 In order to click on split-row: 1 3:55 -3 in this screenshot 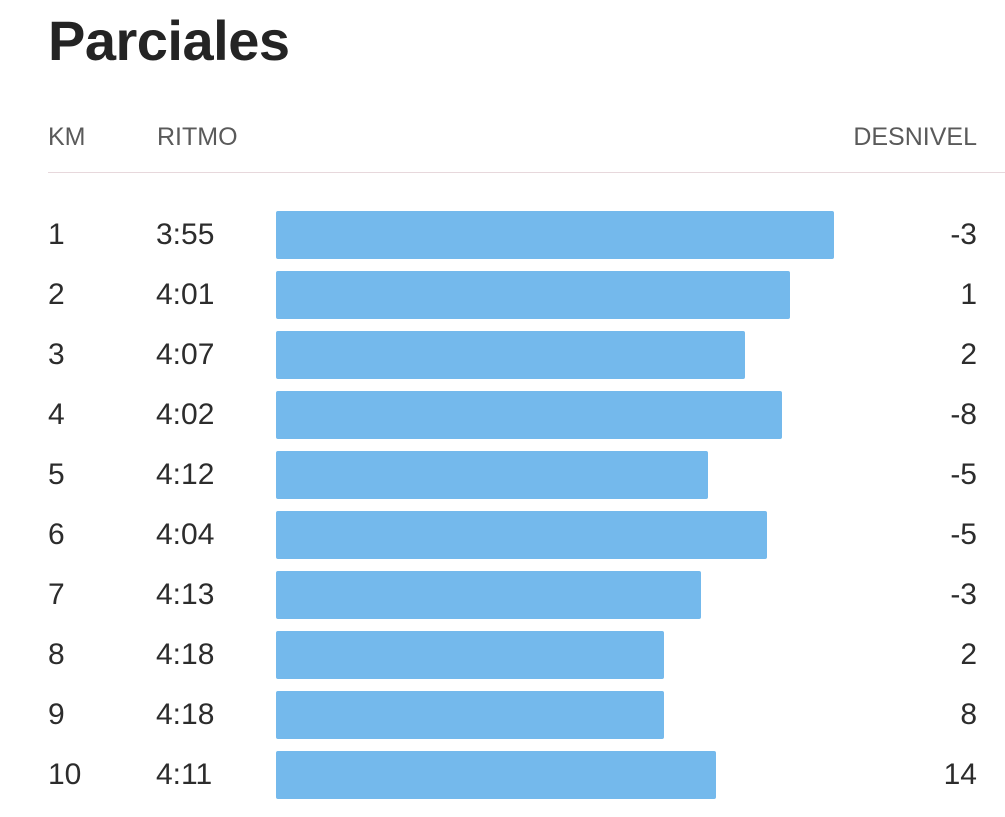, I will do `click(502, 235)`.